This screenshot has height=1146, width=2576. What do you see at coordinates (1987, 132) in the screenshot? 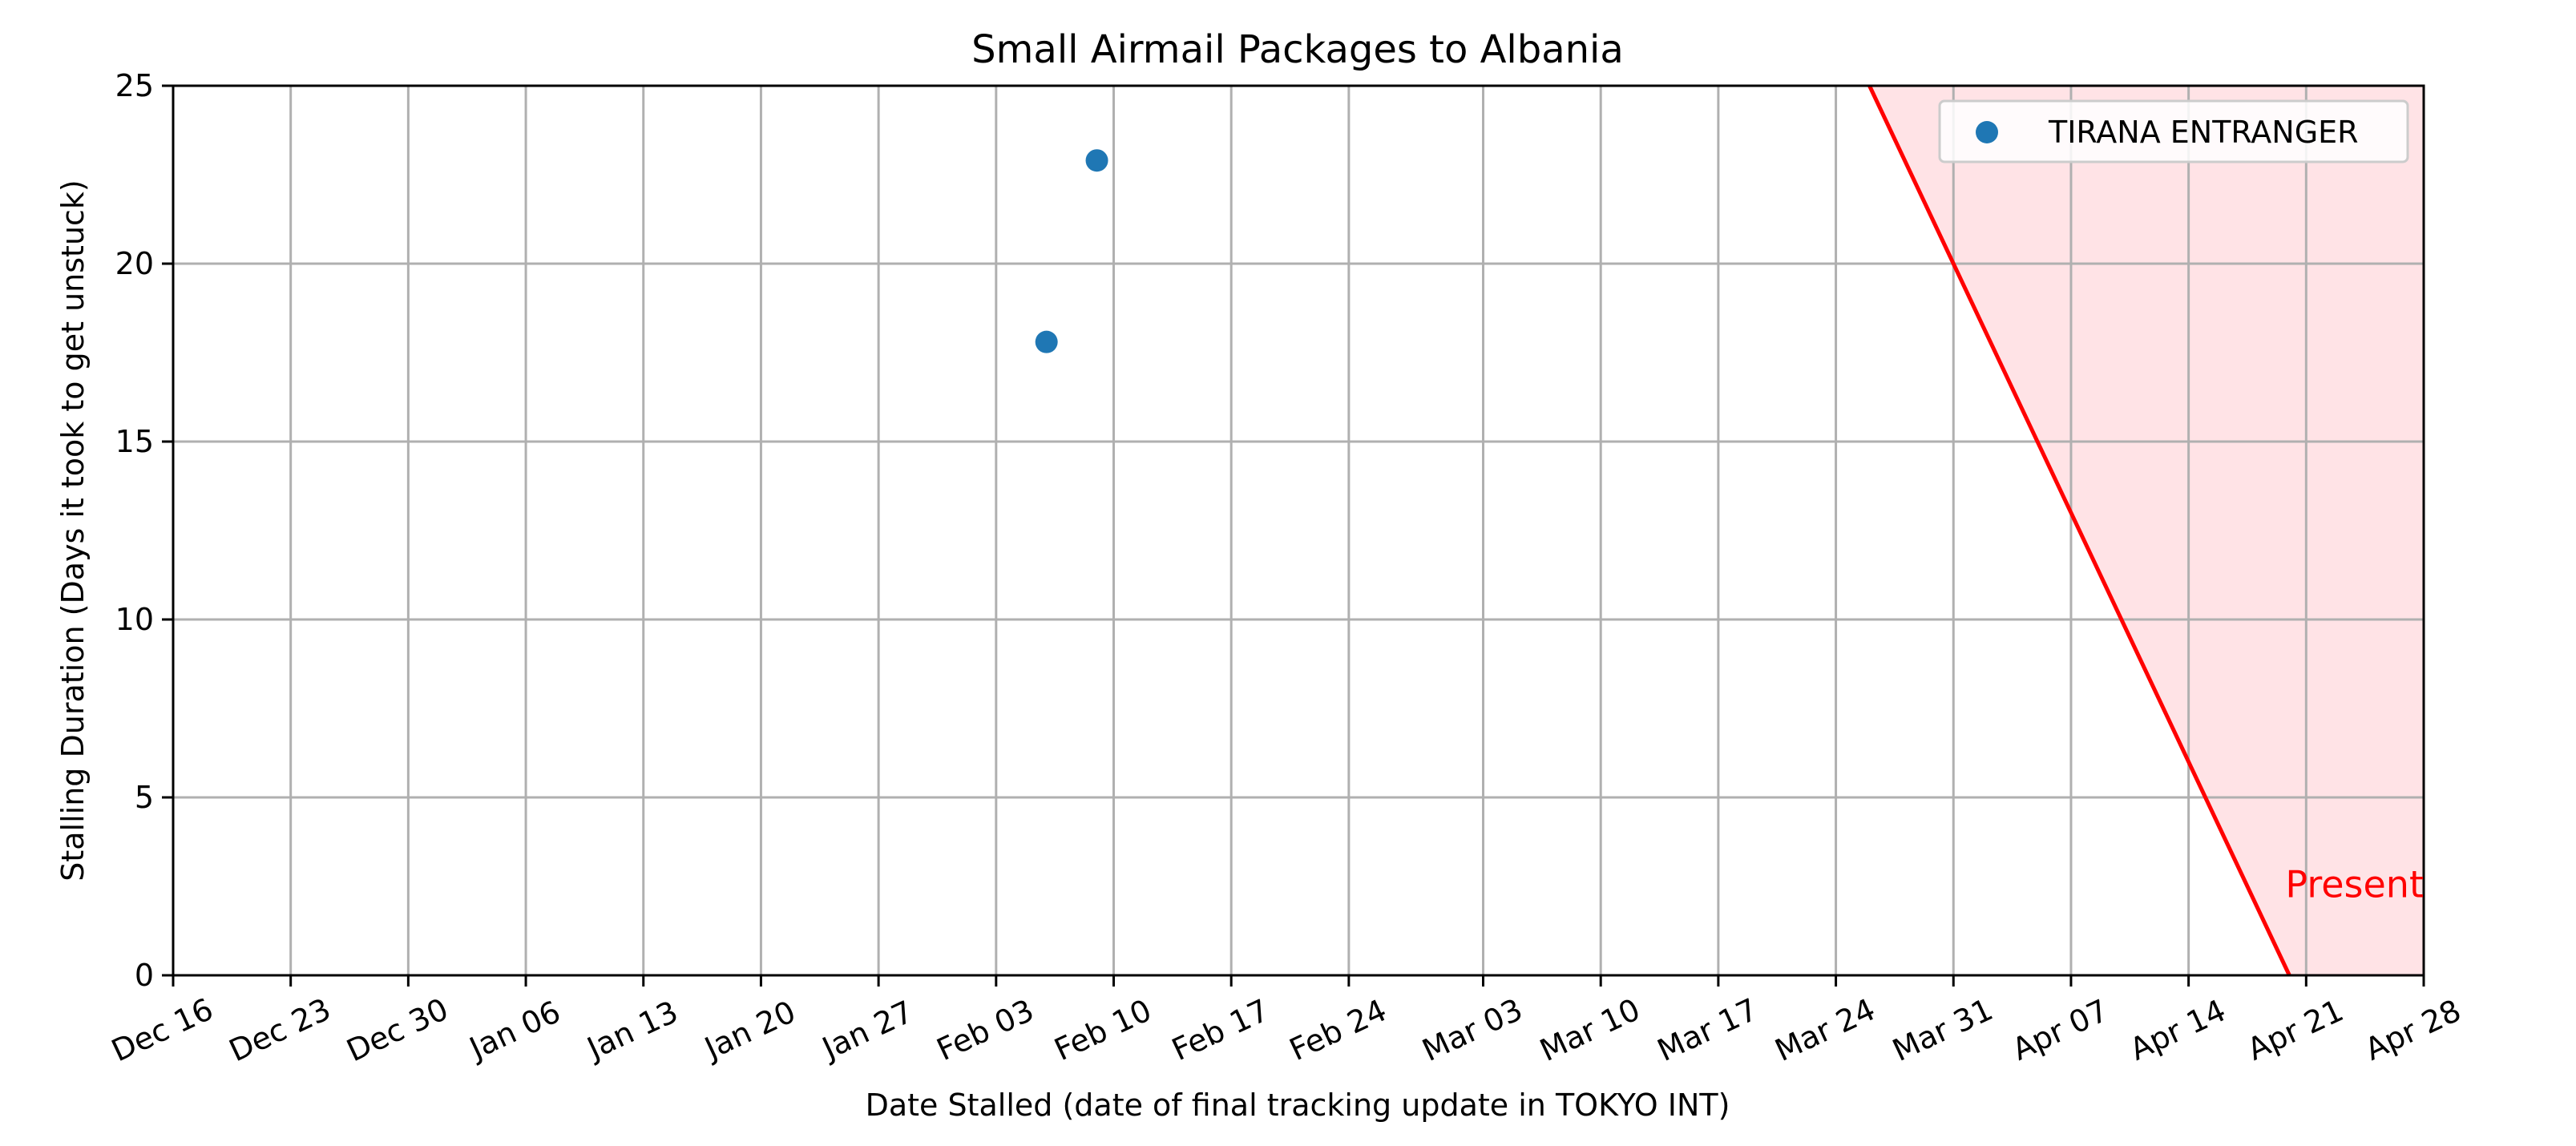
I see `legend-marker-tirana-entranger` at bounding box center [1987, 132].